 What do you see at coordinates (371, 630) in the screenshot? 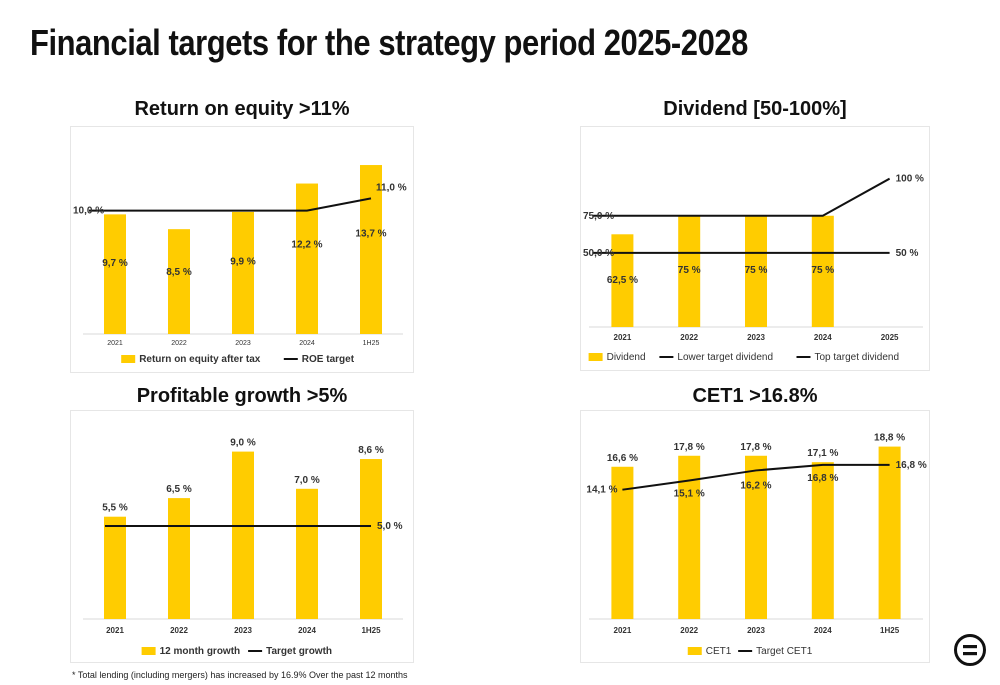
I see `growth-category-1H25: 1H25` at bounding box center [371, 630].